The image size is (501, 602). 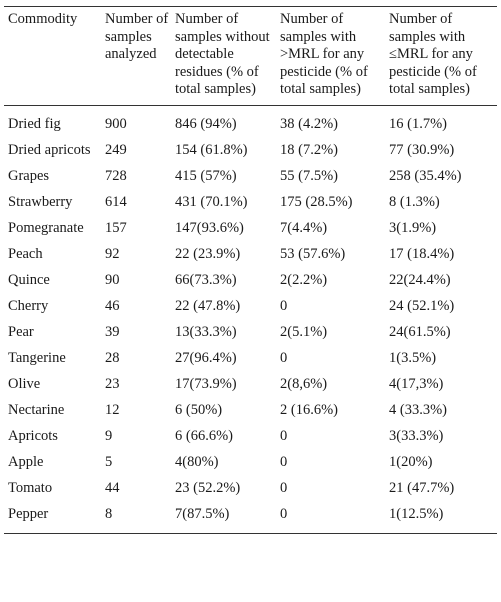 I want to click on cell-samples-analyzed: 23, so click(x=112, y=383).